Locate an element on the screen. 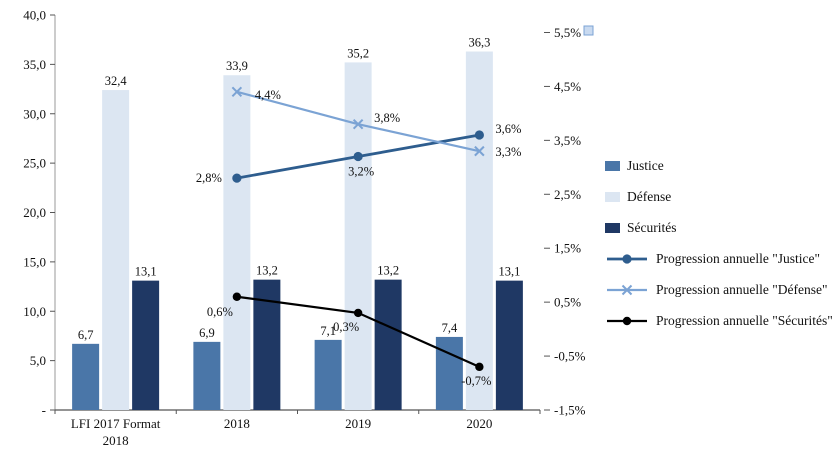  legend-label-progression-justice: Progression annuelle "Justice" is located at coordinates (738, 258).